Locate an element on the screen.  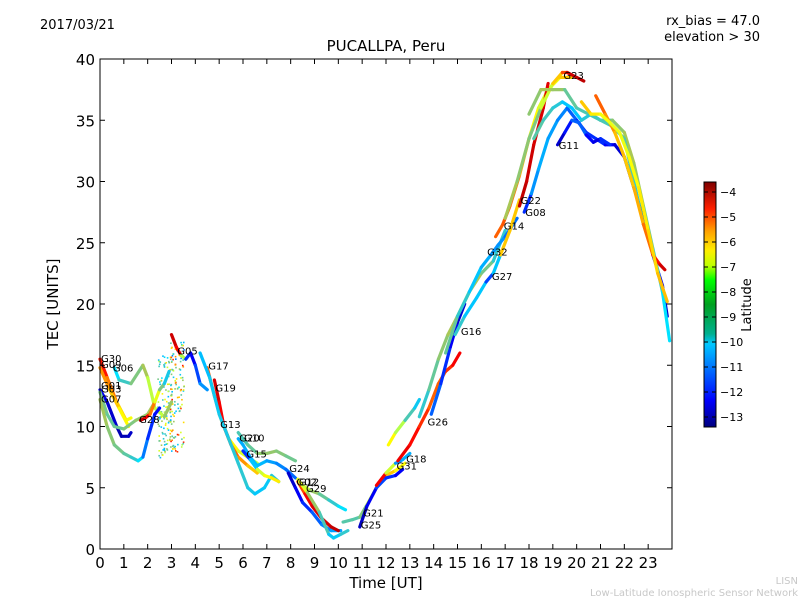
series-g23 is located at coordinates (544, 145).